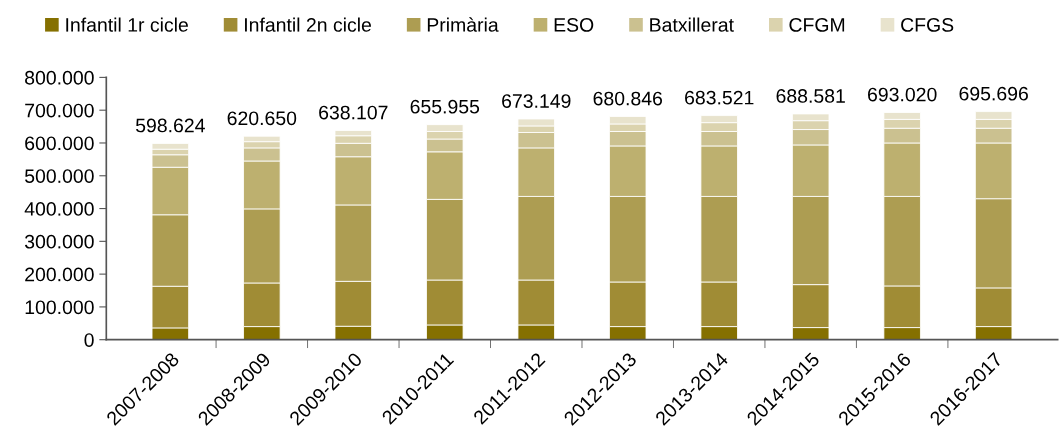 Image resolution: width=1063 pixels, height=430 pixels. What do you see at coordinates (692, 24) in the screenshot?
I see `legend-label: Batxillerat` at bounding box center [692, 24].